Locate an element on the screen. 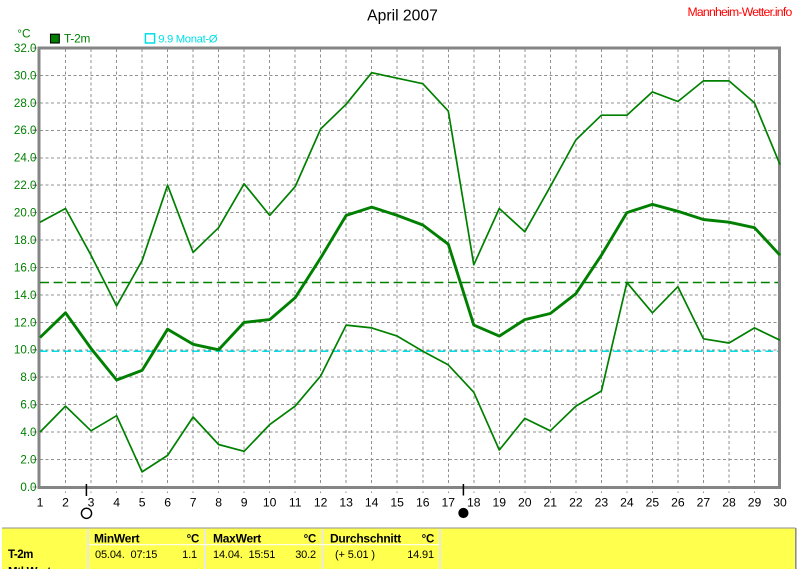 This screenshot has width=800, height=569. svg-text: 13 is located at coordinates (346, 502).